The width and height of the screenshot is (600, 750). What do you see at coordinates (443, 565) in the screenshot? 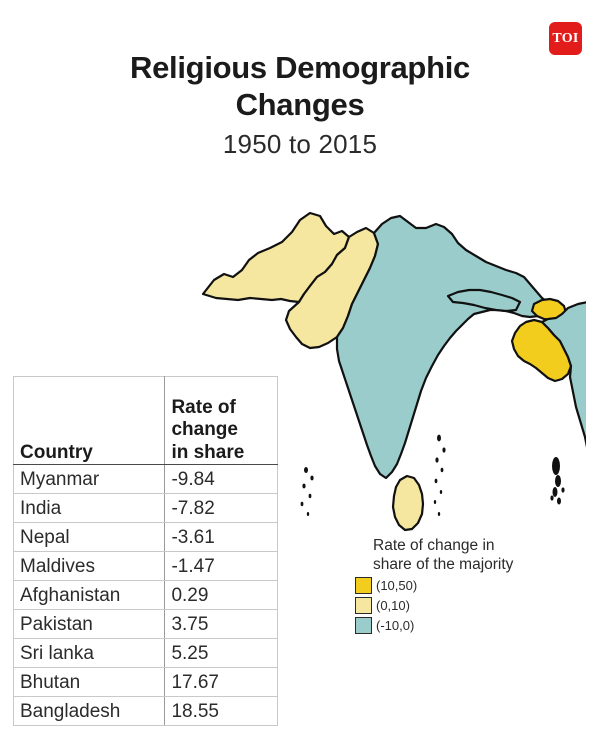
I see `legend-title-line-2: share of the majority` at bounding box center [443, 565].